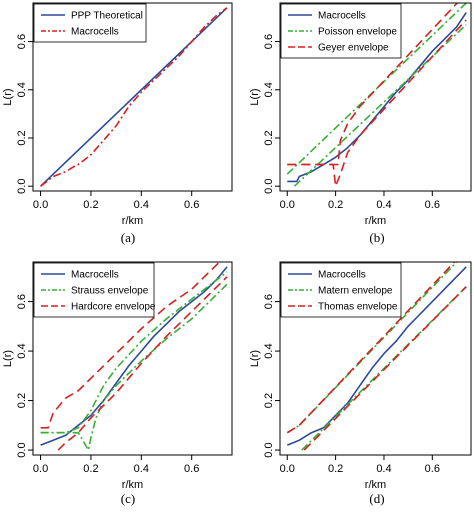 This screenshot has height=520, width=474. I want to click on legend-label: Strauss envelope, so click(110, 291).